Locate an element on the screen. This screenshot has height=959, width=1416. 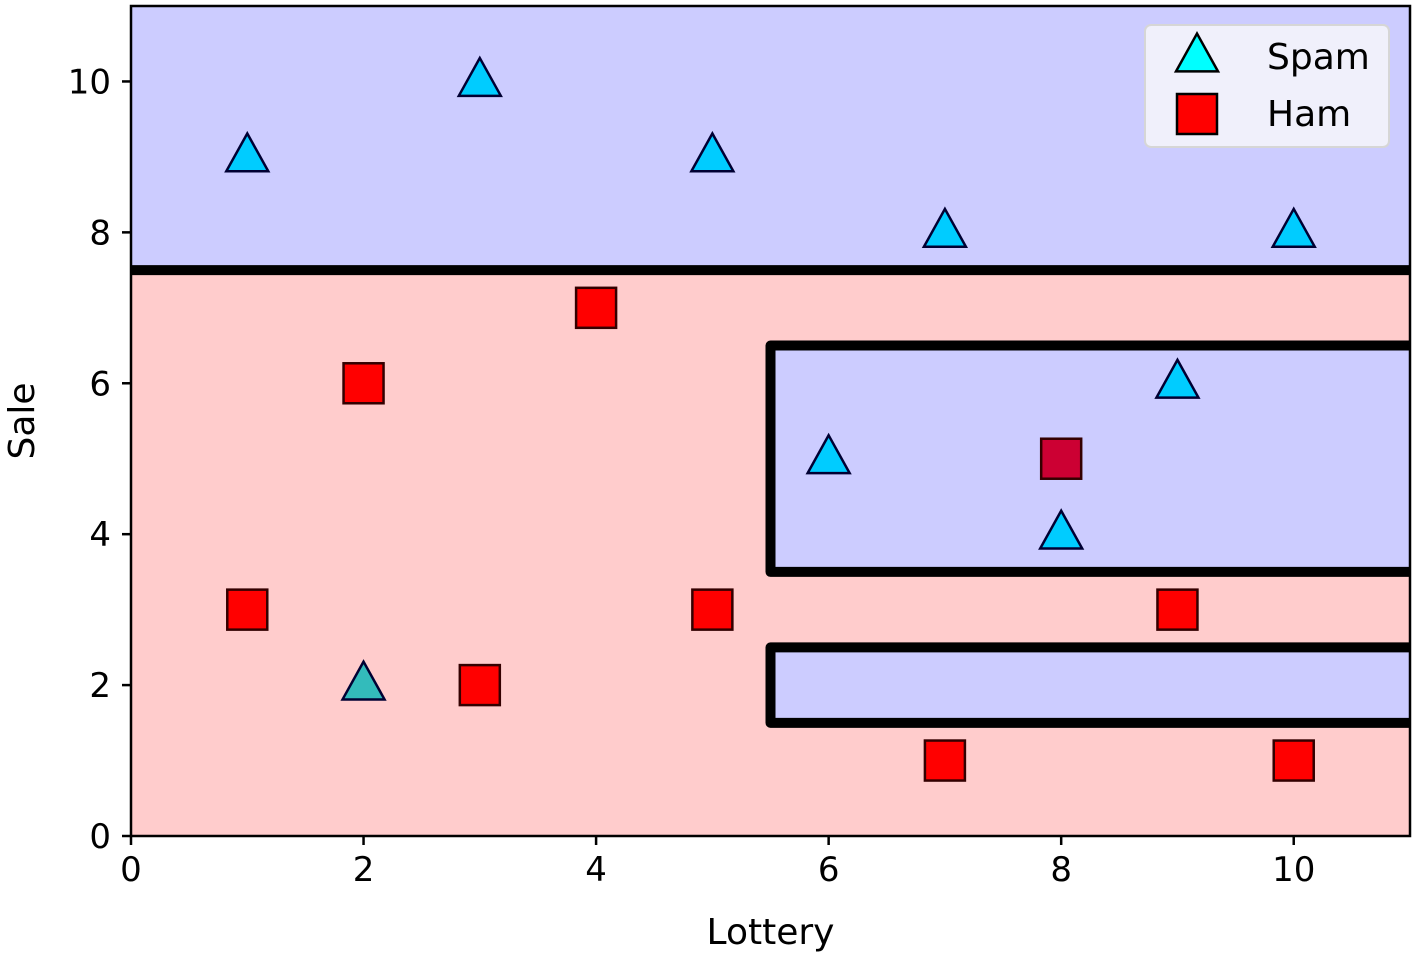
y-axis-title: Sale is located at coordinates (22, 420).